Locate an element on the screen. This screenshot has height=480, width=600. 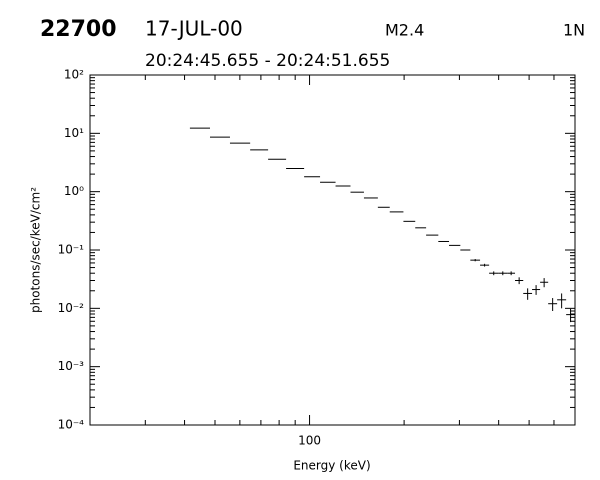
y-tick-label: 10⁻¹ is located at coordinates (71, 250).